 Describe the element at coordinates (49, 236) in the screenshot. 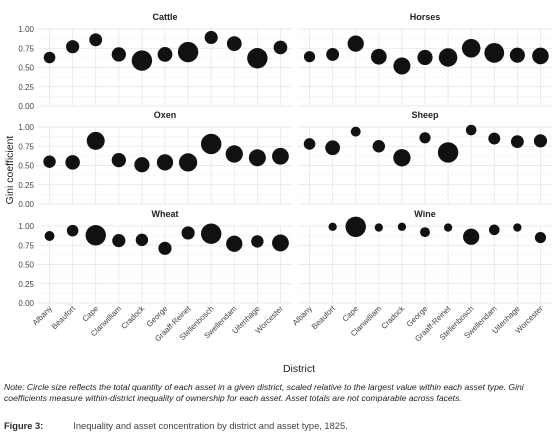

I see `point-wheat-albany` at that location.